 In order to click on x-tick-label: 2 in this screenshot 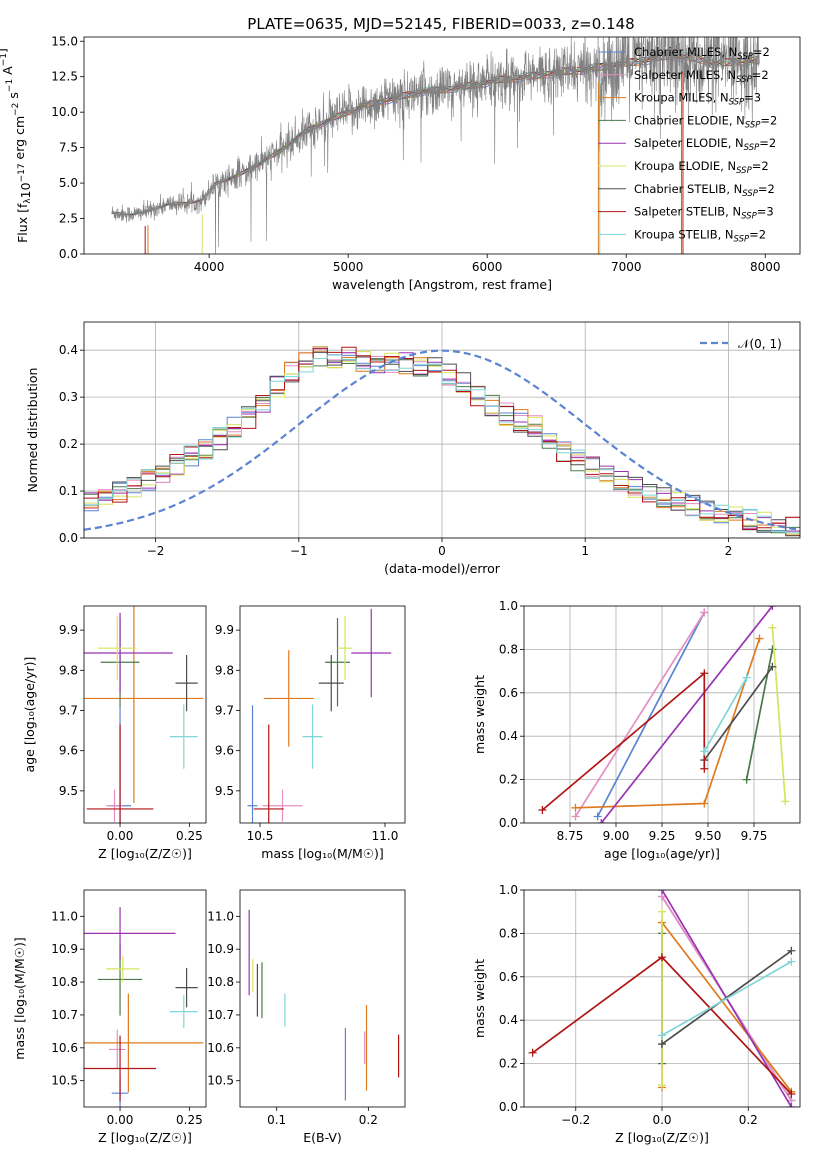, I will do `click(729, 551)`.